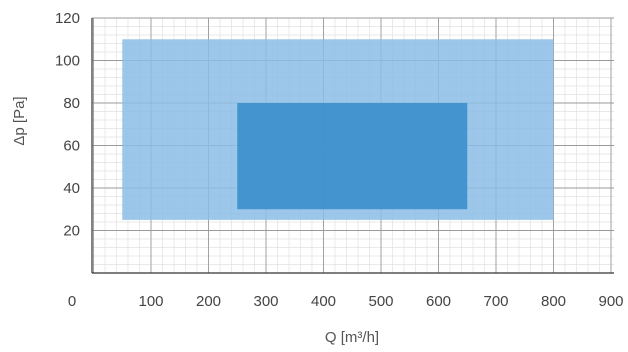 The width and height of the screenshot is (628, 352). I want to click on inner-operating-region, so click(352, 156).